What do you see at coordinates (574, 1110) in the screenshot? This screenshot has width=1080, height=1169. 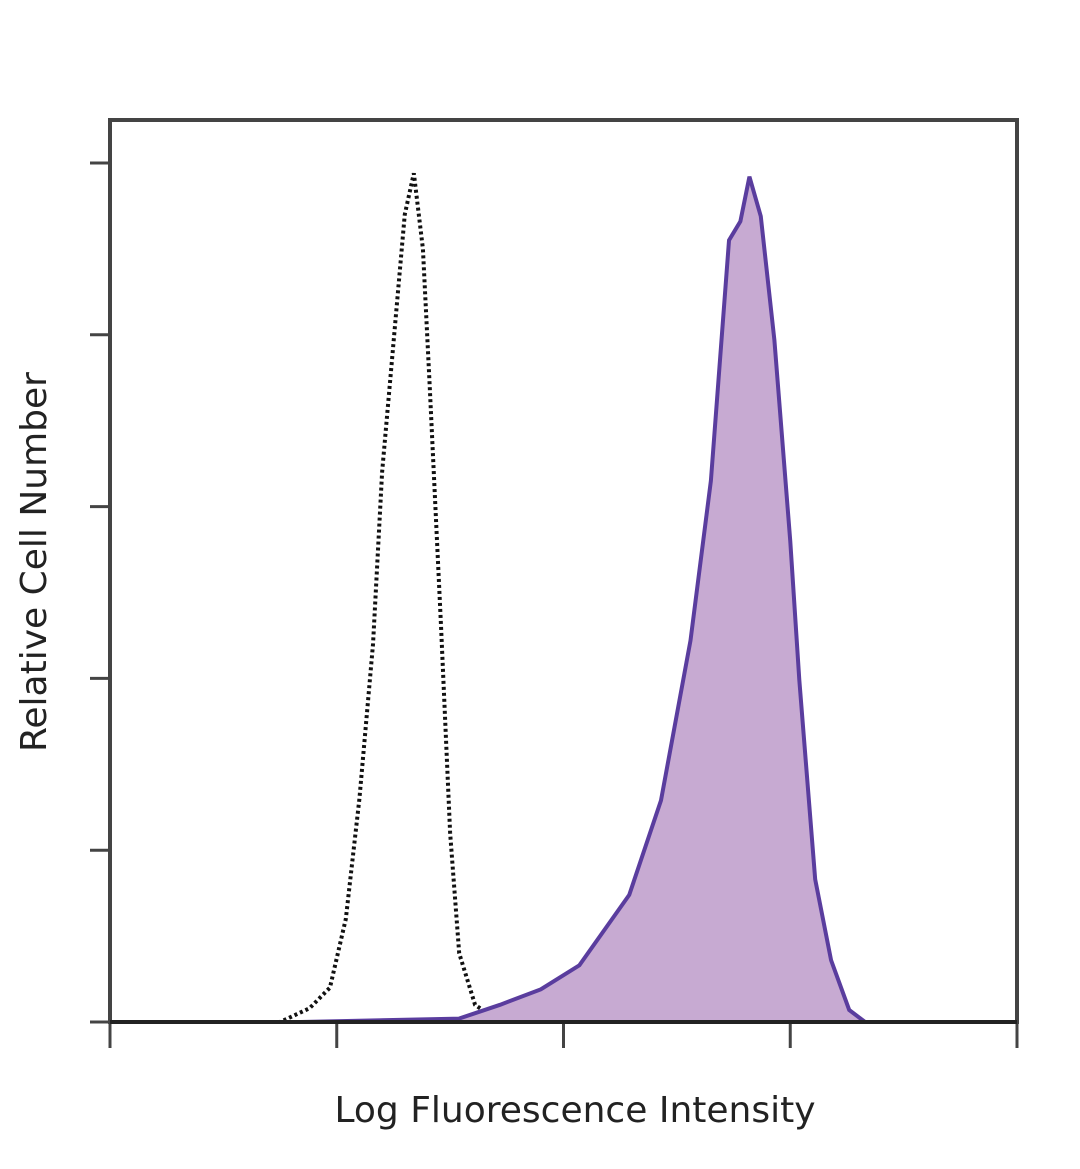 I see `x-axis-label: Log Fluorescence Intensity` at bounding box center [574, 1110].